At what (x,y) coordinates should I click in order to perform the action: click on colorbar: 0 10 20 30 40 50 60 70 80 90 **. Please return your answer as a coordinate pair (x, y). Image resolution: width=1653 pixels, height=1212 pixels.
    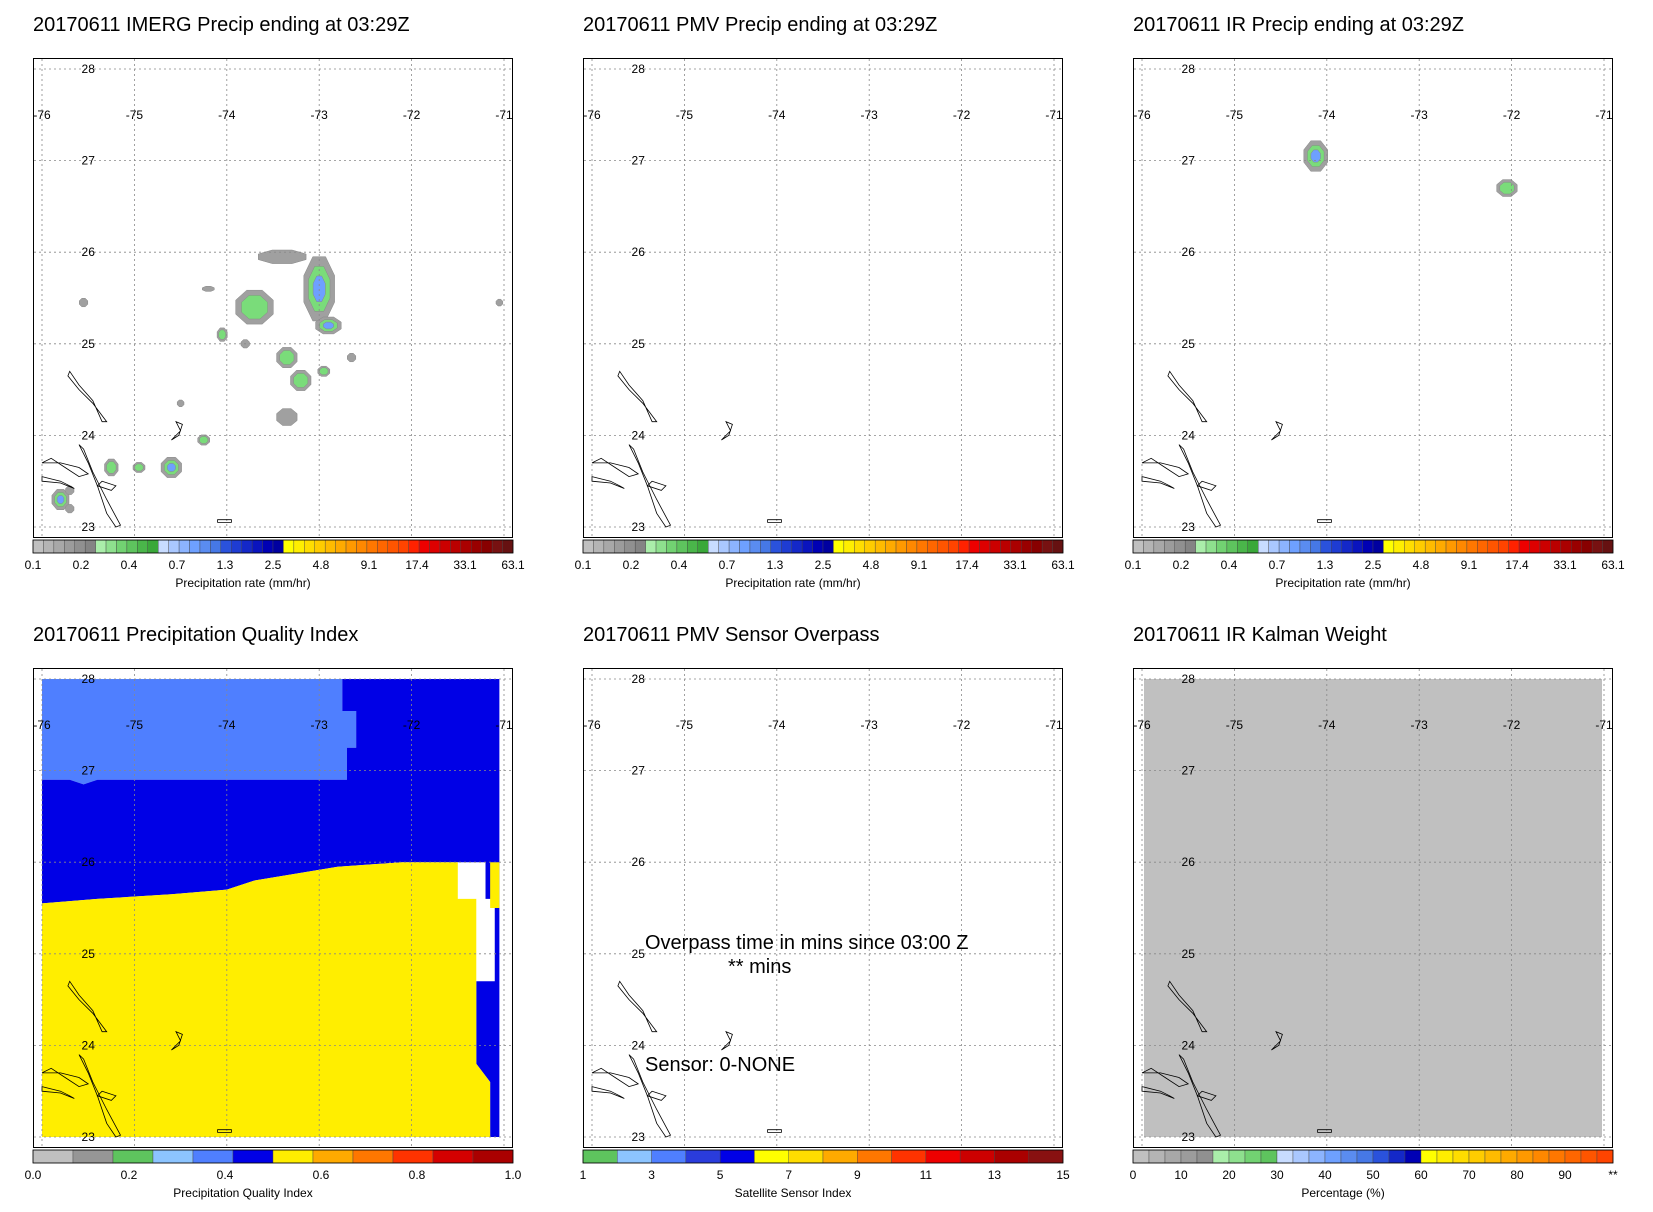
    Looking at the image, I should click on (1374, 1165).